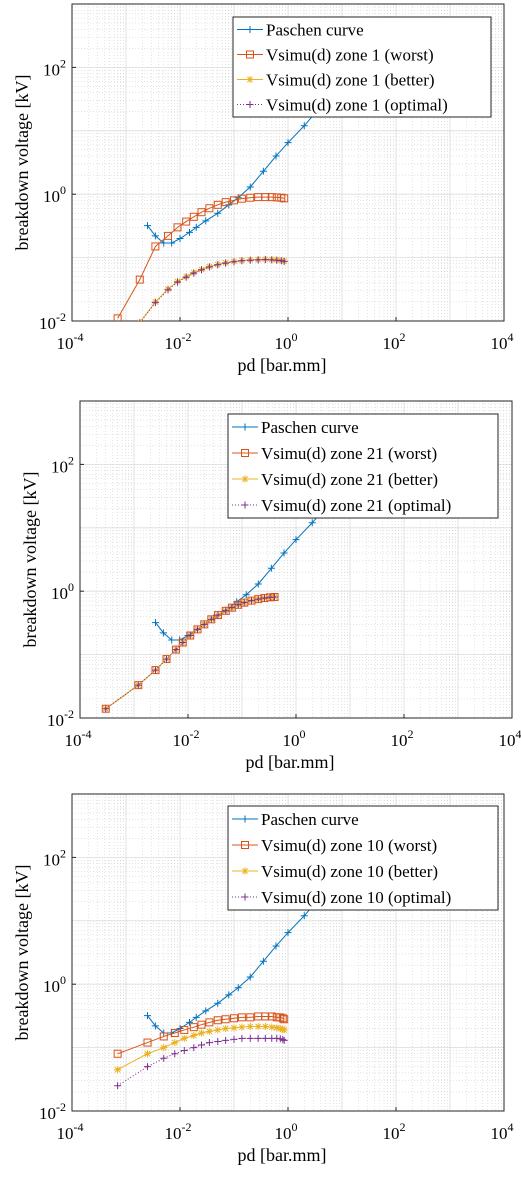 Image resolution: width=521 pixels, height=1189 pixels. I want to click on legend-label: Vsimu(d) zone 1 (optimal), so click(357, 105).